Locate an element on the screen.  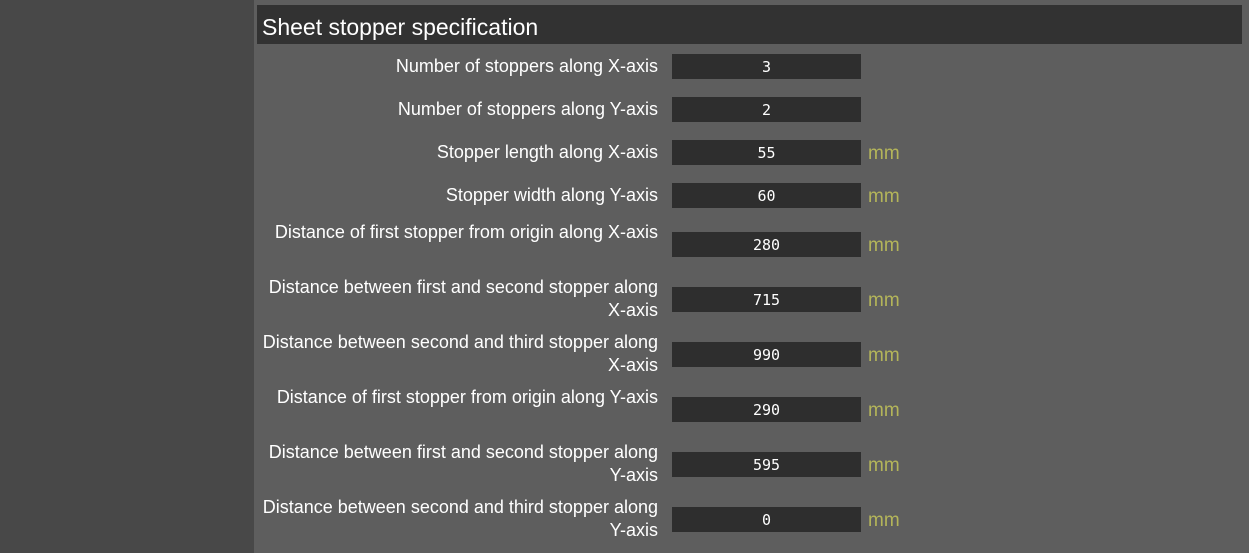
field-label: Number of stoppers along X-axis is located at coordinates (526, 66).